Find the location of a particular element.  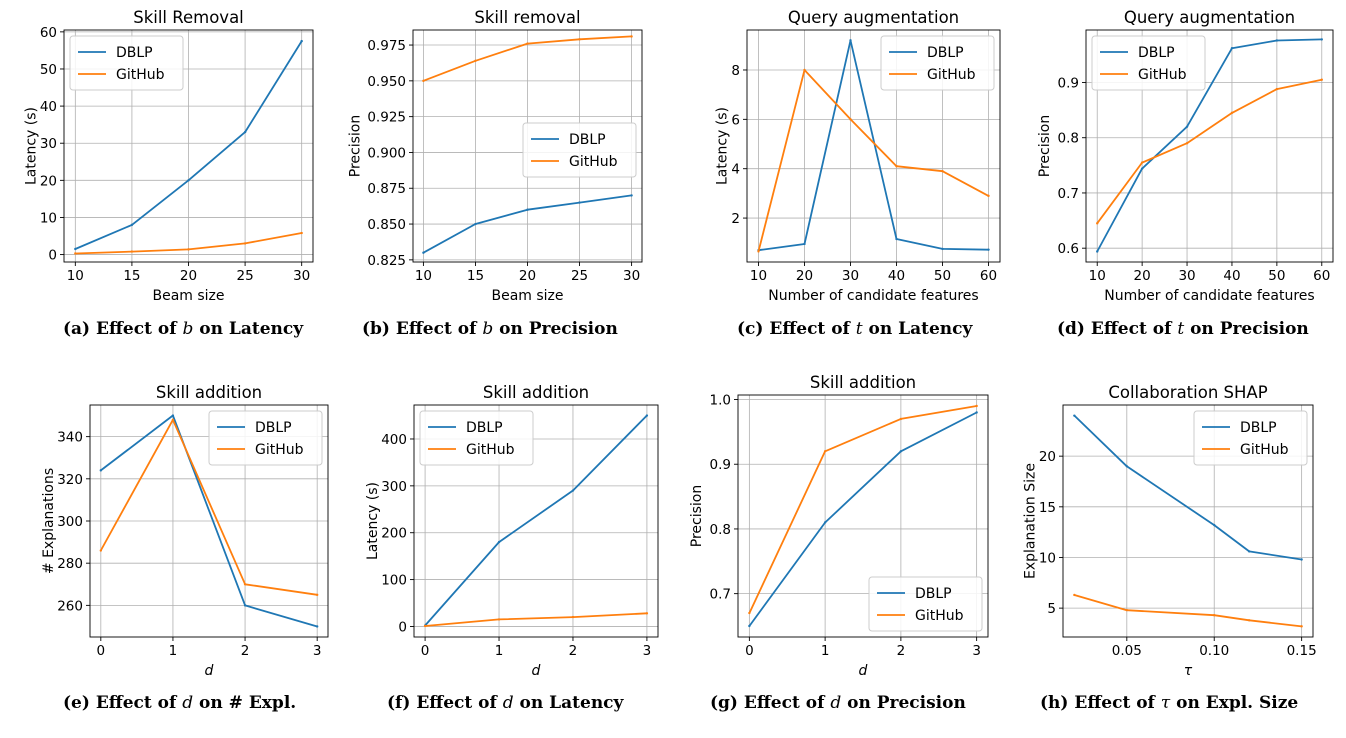

x-tick-label: 60 is located at coordinates (988, 276).